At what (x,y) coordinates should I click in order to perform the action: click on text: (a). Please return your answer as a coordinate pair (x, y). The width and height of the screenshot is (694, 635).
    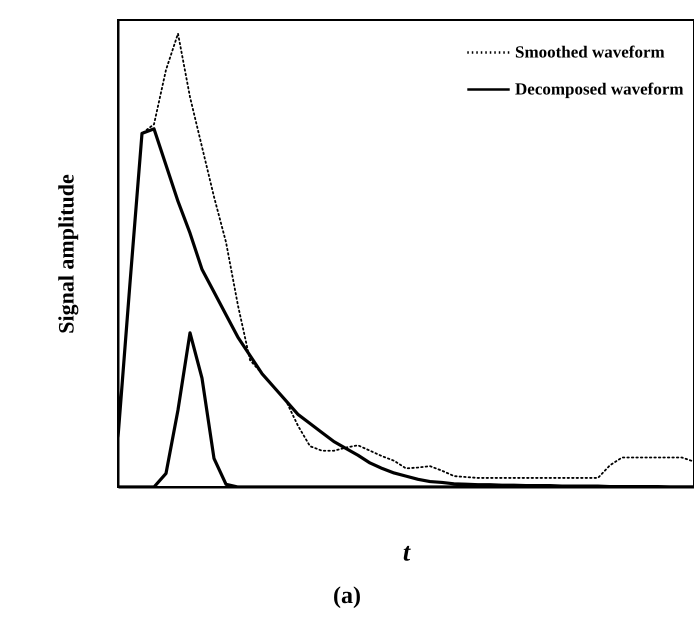
    Looking at the image, I should click on (347, 596).